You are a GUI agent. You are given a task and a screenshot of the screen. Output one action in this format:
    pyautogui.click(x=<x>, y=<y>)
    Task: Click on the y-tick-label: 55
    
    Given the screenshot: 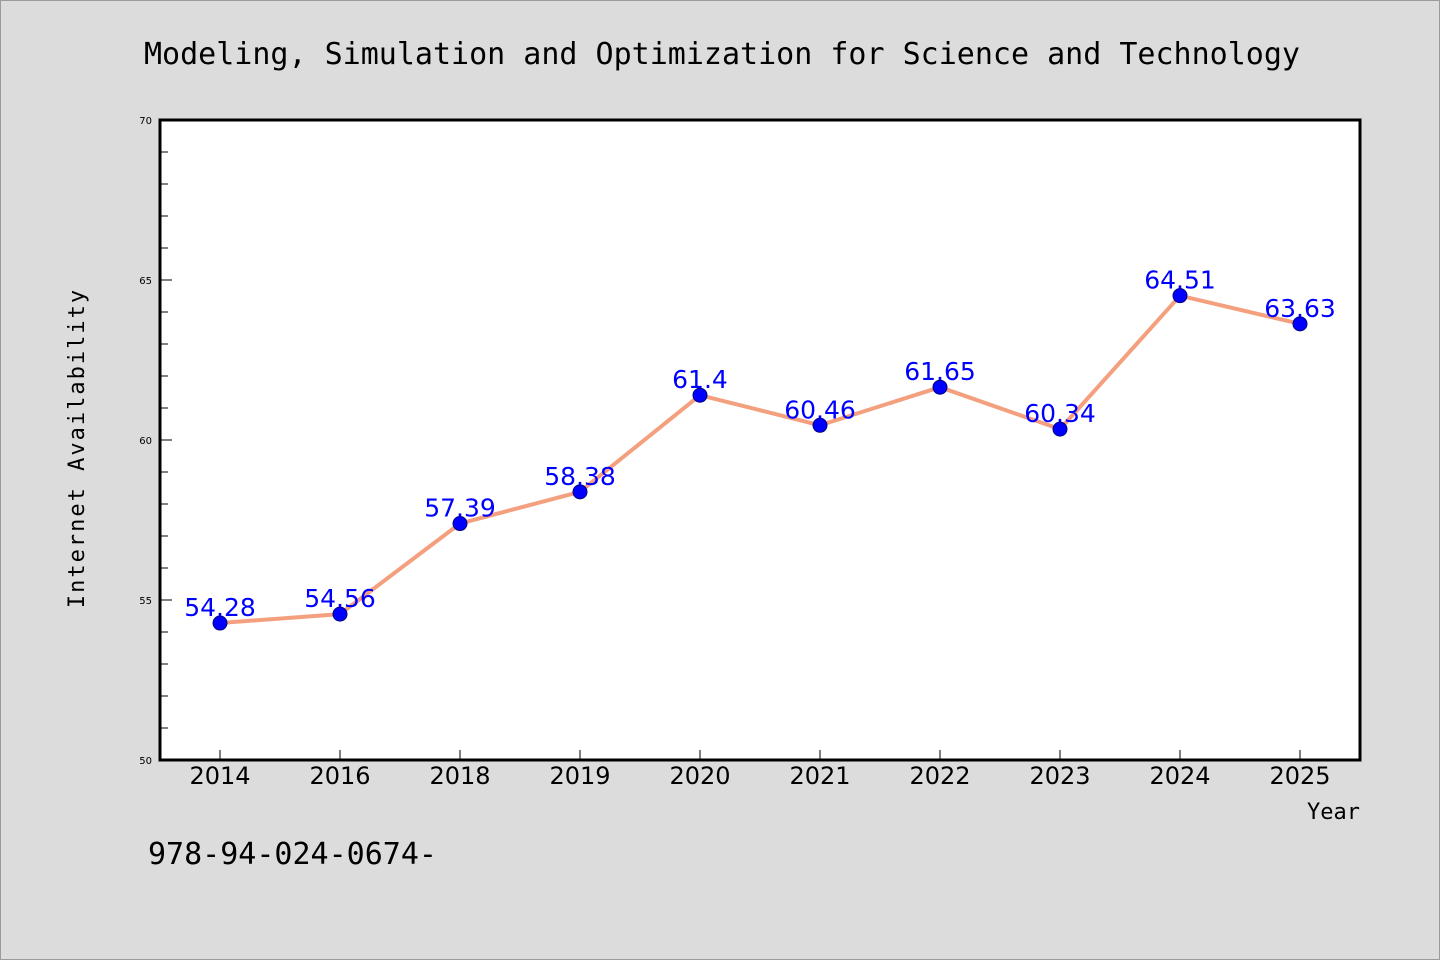 What is the action you would take?
    pyautogui.click(x=145, y=601)
    